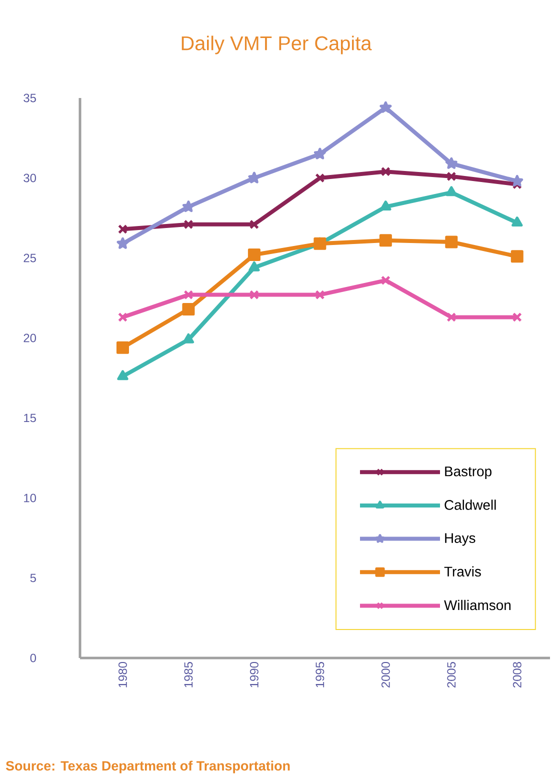 The height and width of the screenshot is (783, 553). What do you see at coordinates (320, 675) in the screenshot?
I see `x-tick-label: 1995` at bounding box center [320, 675].